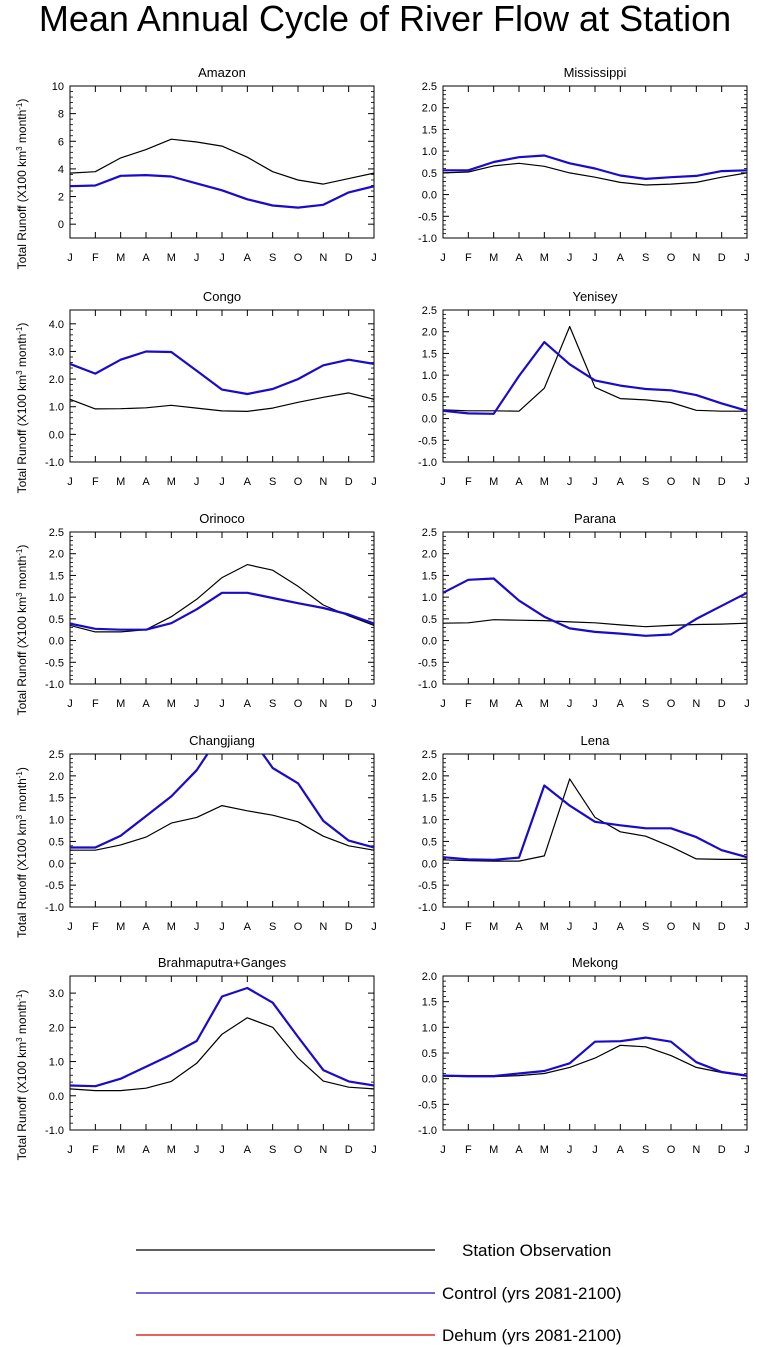 The width and height of the screenshot is (770, 1347). Describe the element at coordinates (222, 740) in the screenshot. I see `panel-title: Changjiang` at that location.